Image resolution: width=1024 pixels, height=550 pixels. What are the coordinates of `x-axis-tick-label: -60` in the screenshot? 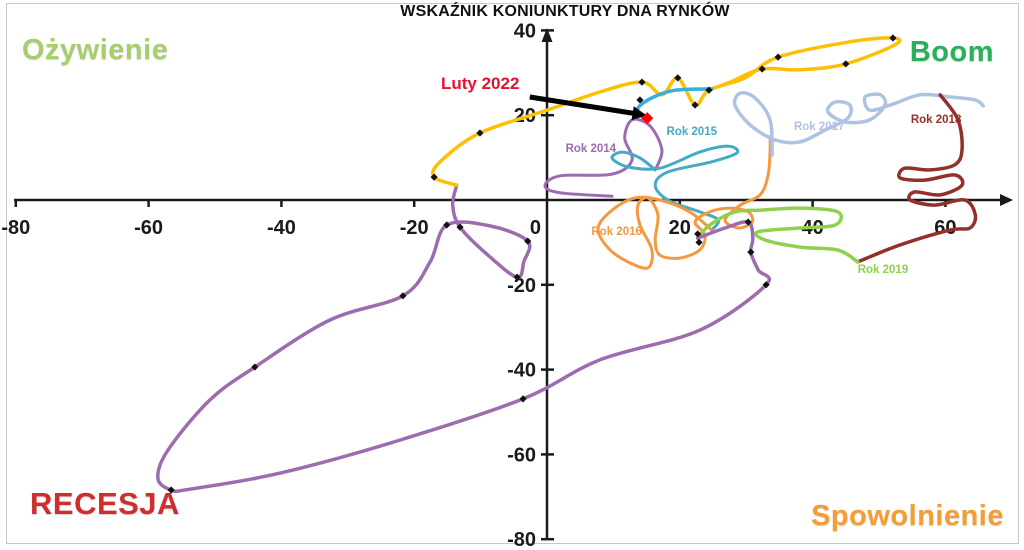 It's located at (148, 228).